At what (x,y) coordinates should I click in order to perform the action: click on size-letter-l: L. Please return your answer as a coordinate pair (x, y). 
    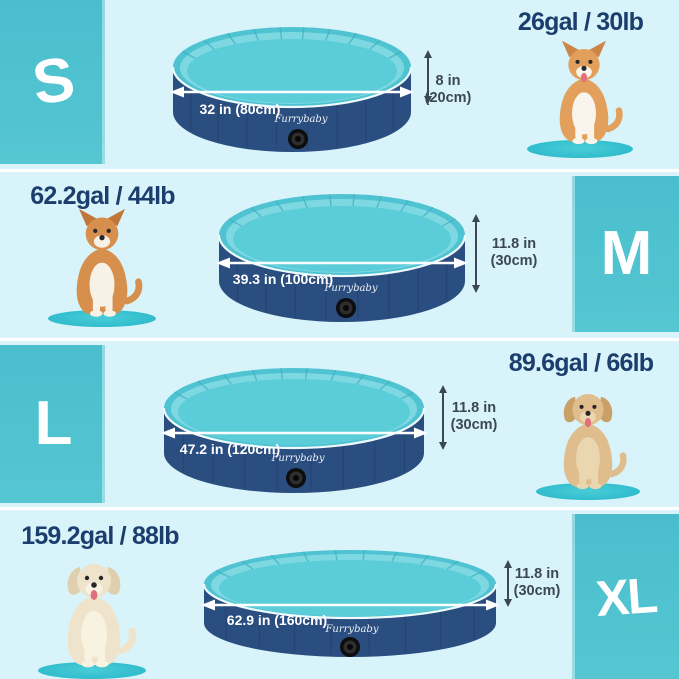
    Looking at the image, I should click on (53, 423).